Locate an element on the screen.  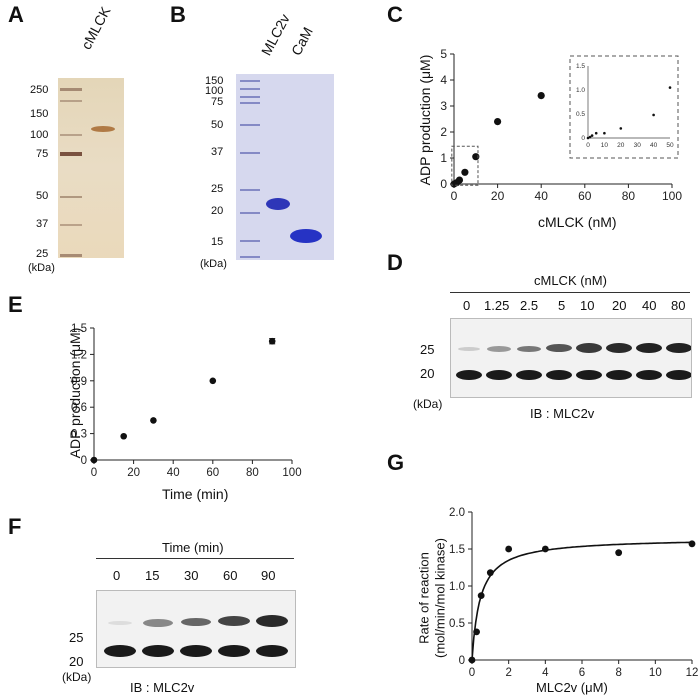
x-tick-label: 2 is located at coordinates (508, 673).